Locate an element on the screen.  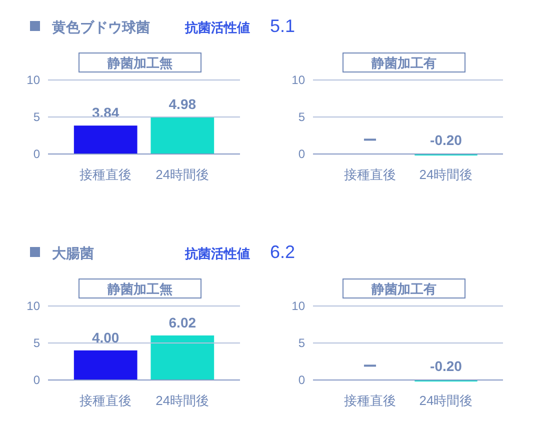
text: 6.2 is located at coordinates (283, 252).